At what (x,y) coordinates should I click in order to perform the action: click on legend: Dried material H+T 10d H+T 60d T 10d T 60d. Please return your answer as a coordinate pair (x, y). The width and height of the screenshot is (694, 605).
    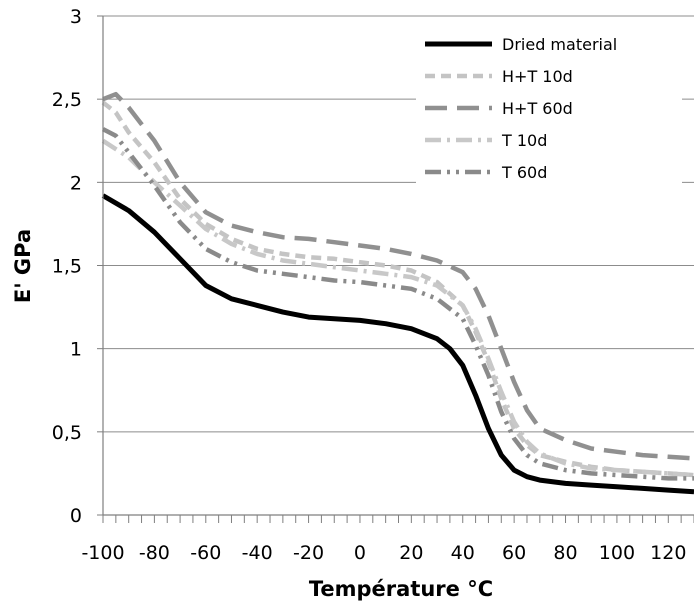
    Looking at the image, I should click on (549, 109).